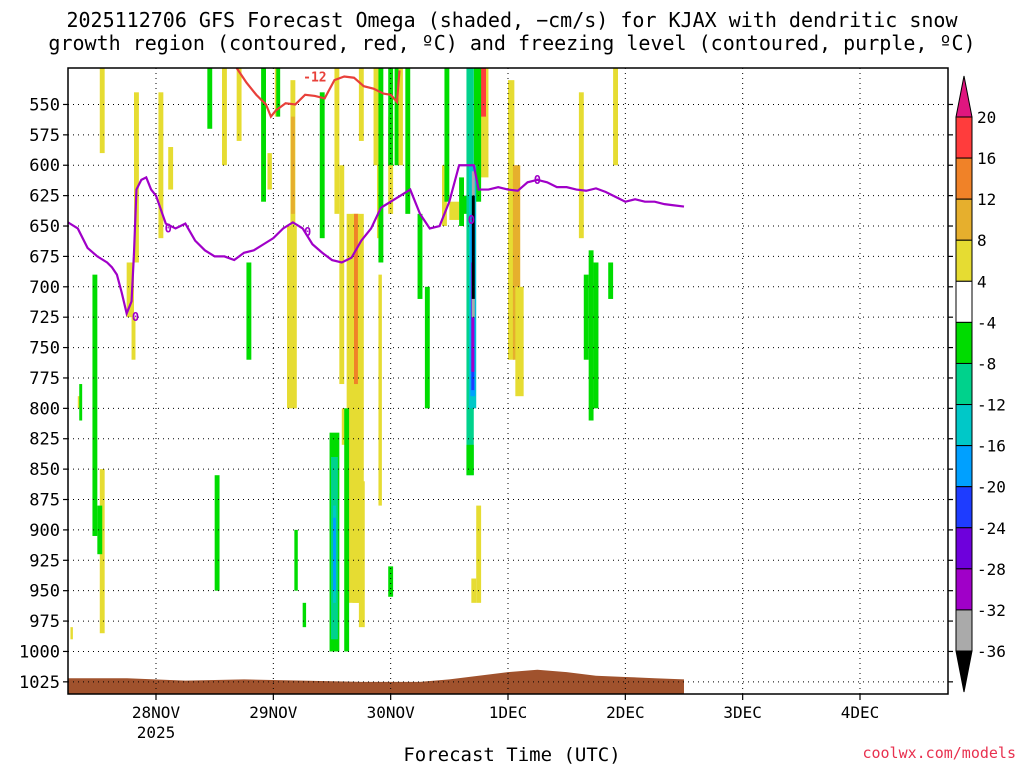 The width and height of the screenshot is (1024, 768). Describe the element at coordinates (44, 470) in the screenshot. I see `y-tick-label: 850` at that location.